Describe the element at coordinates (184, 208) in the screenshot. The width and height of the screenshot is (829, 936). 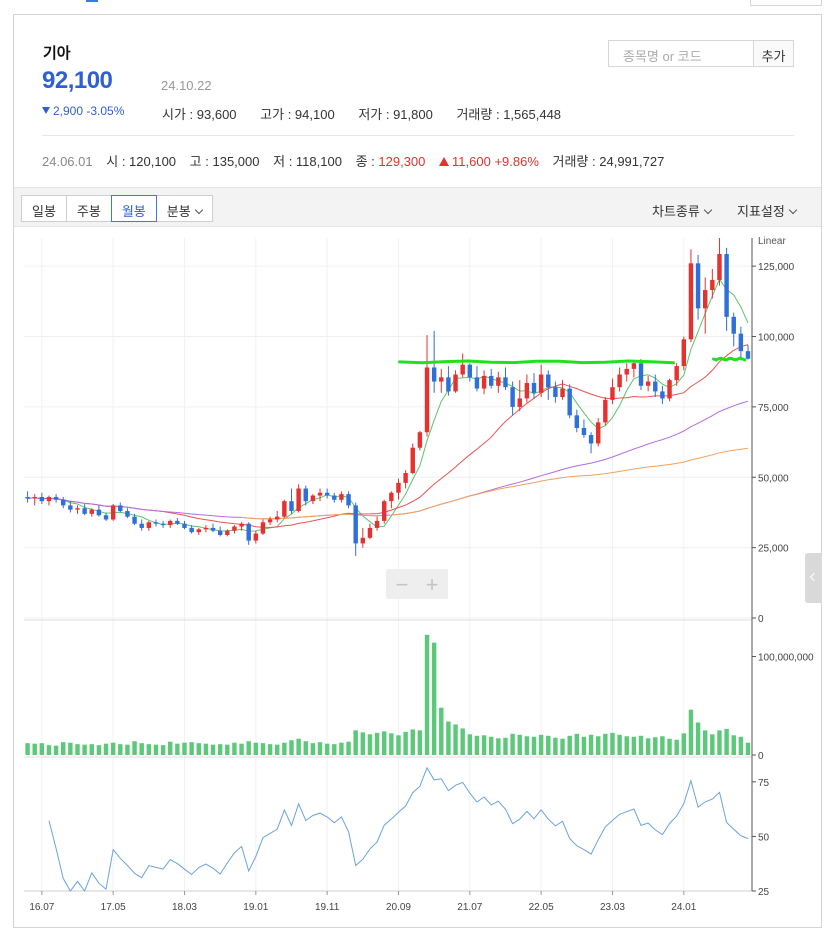
I see `tab-minute: 분봉` at that location.